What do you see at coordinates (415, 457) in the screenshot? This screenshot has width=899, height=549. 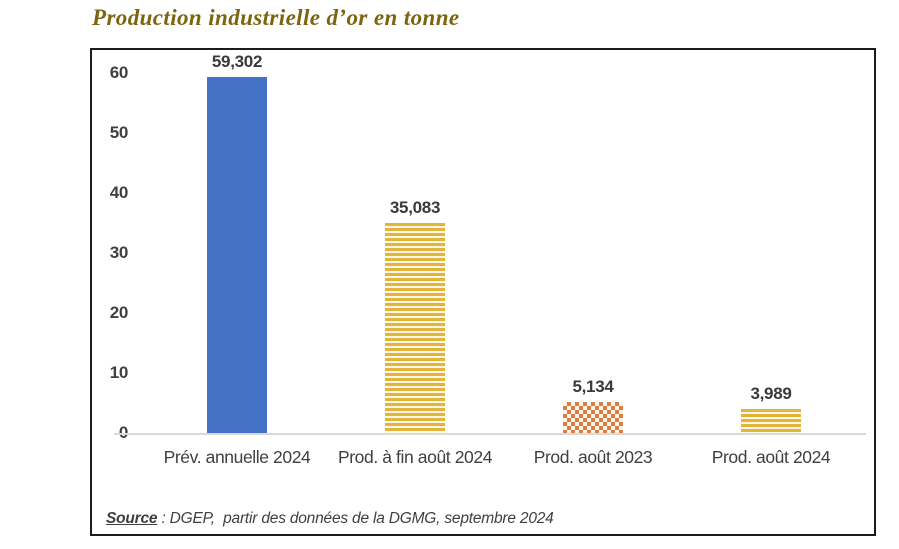 I see `category-label: Prod. à fin août 2024` at bounding box center [415, 457].